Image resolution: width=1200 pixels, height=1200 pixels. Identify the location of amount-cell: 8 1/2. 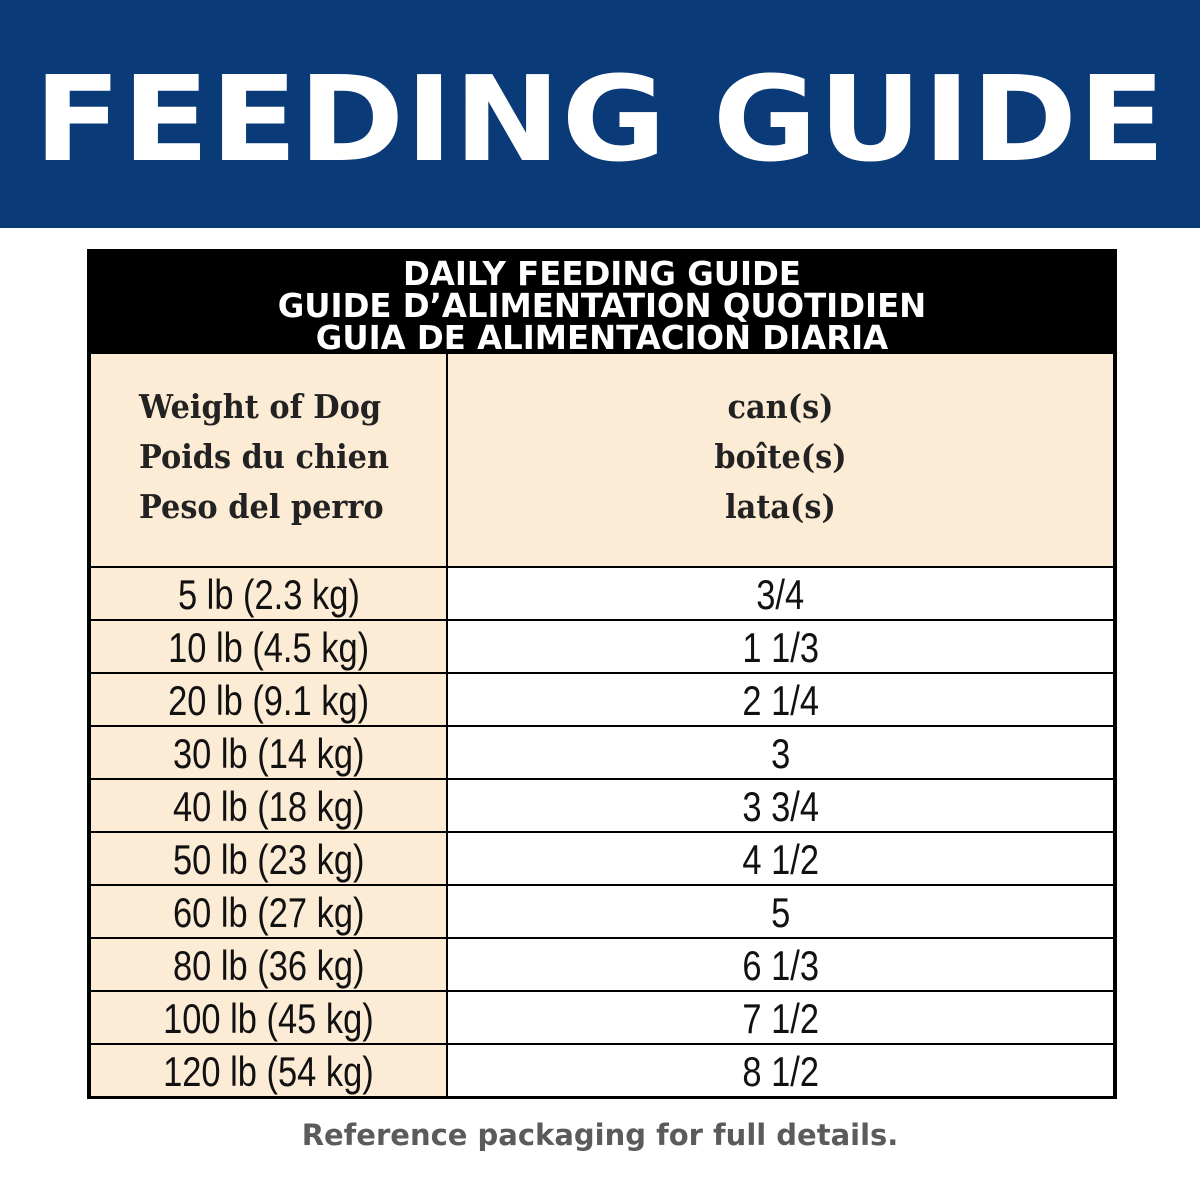
(780, 1070).